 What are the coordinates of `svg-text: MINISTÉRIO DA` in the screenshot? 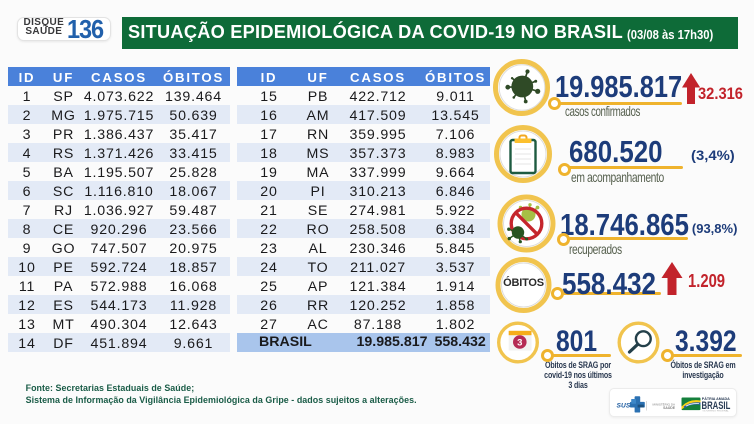 It's located at (663, 403).